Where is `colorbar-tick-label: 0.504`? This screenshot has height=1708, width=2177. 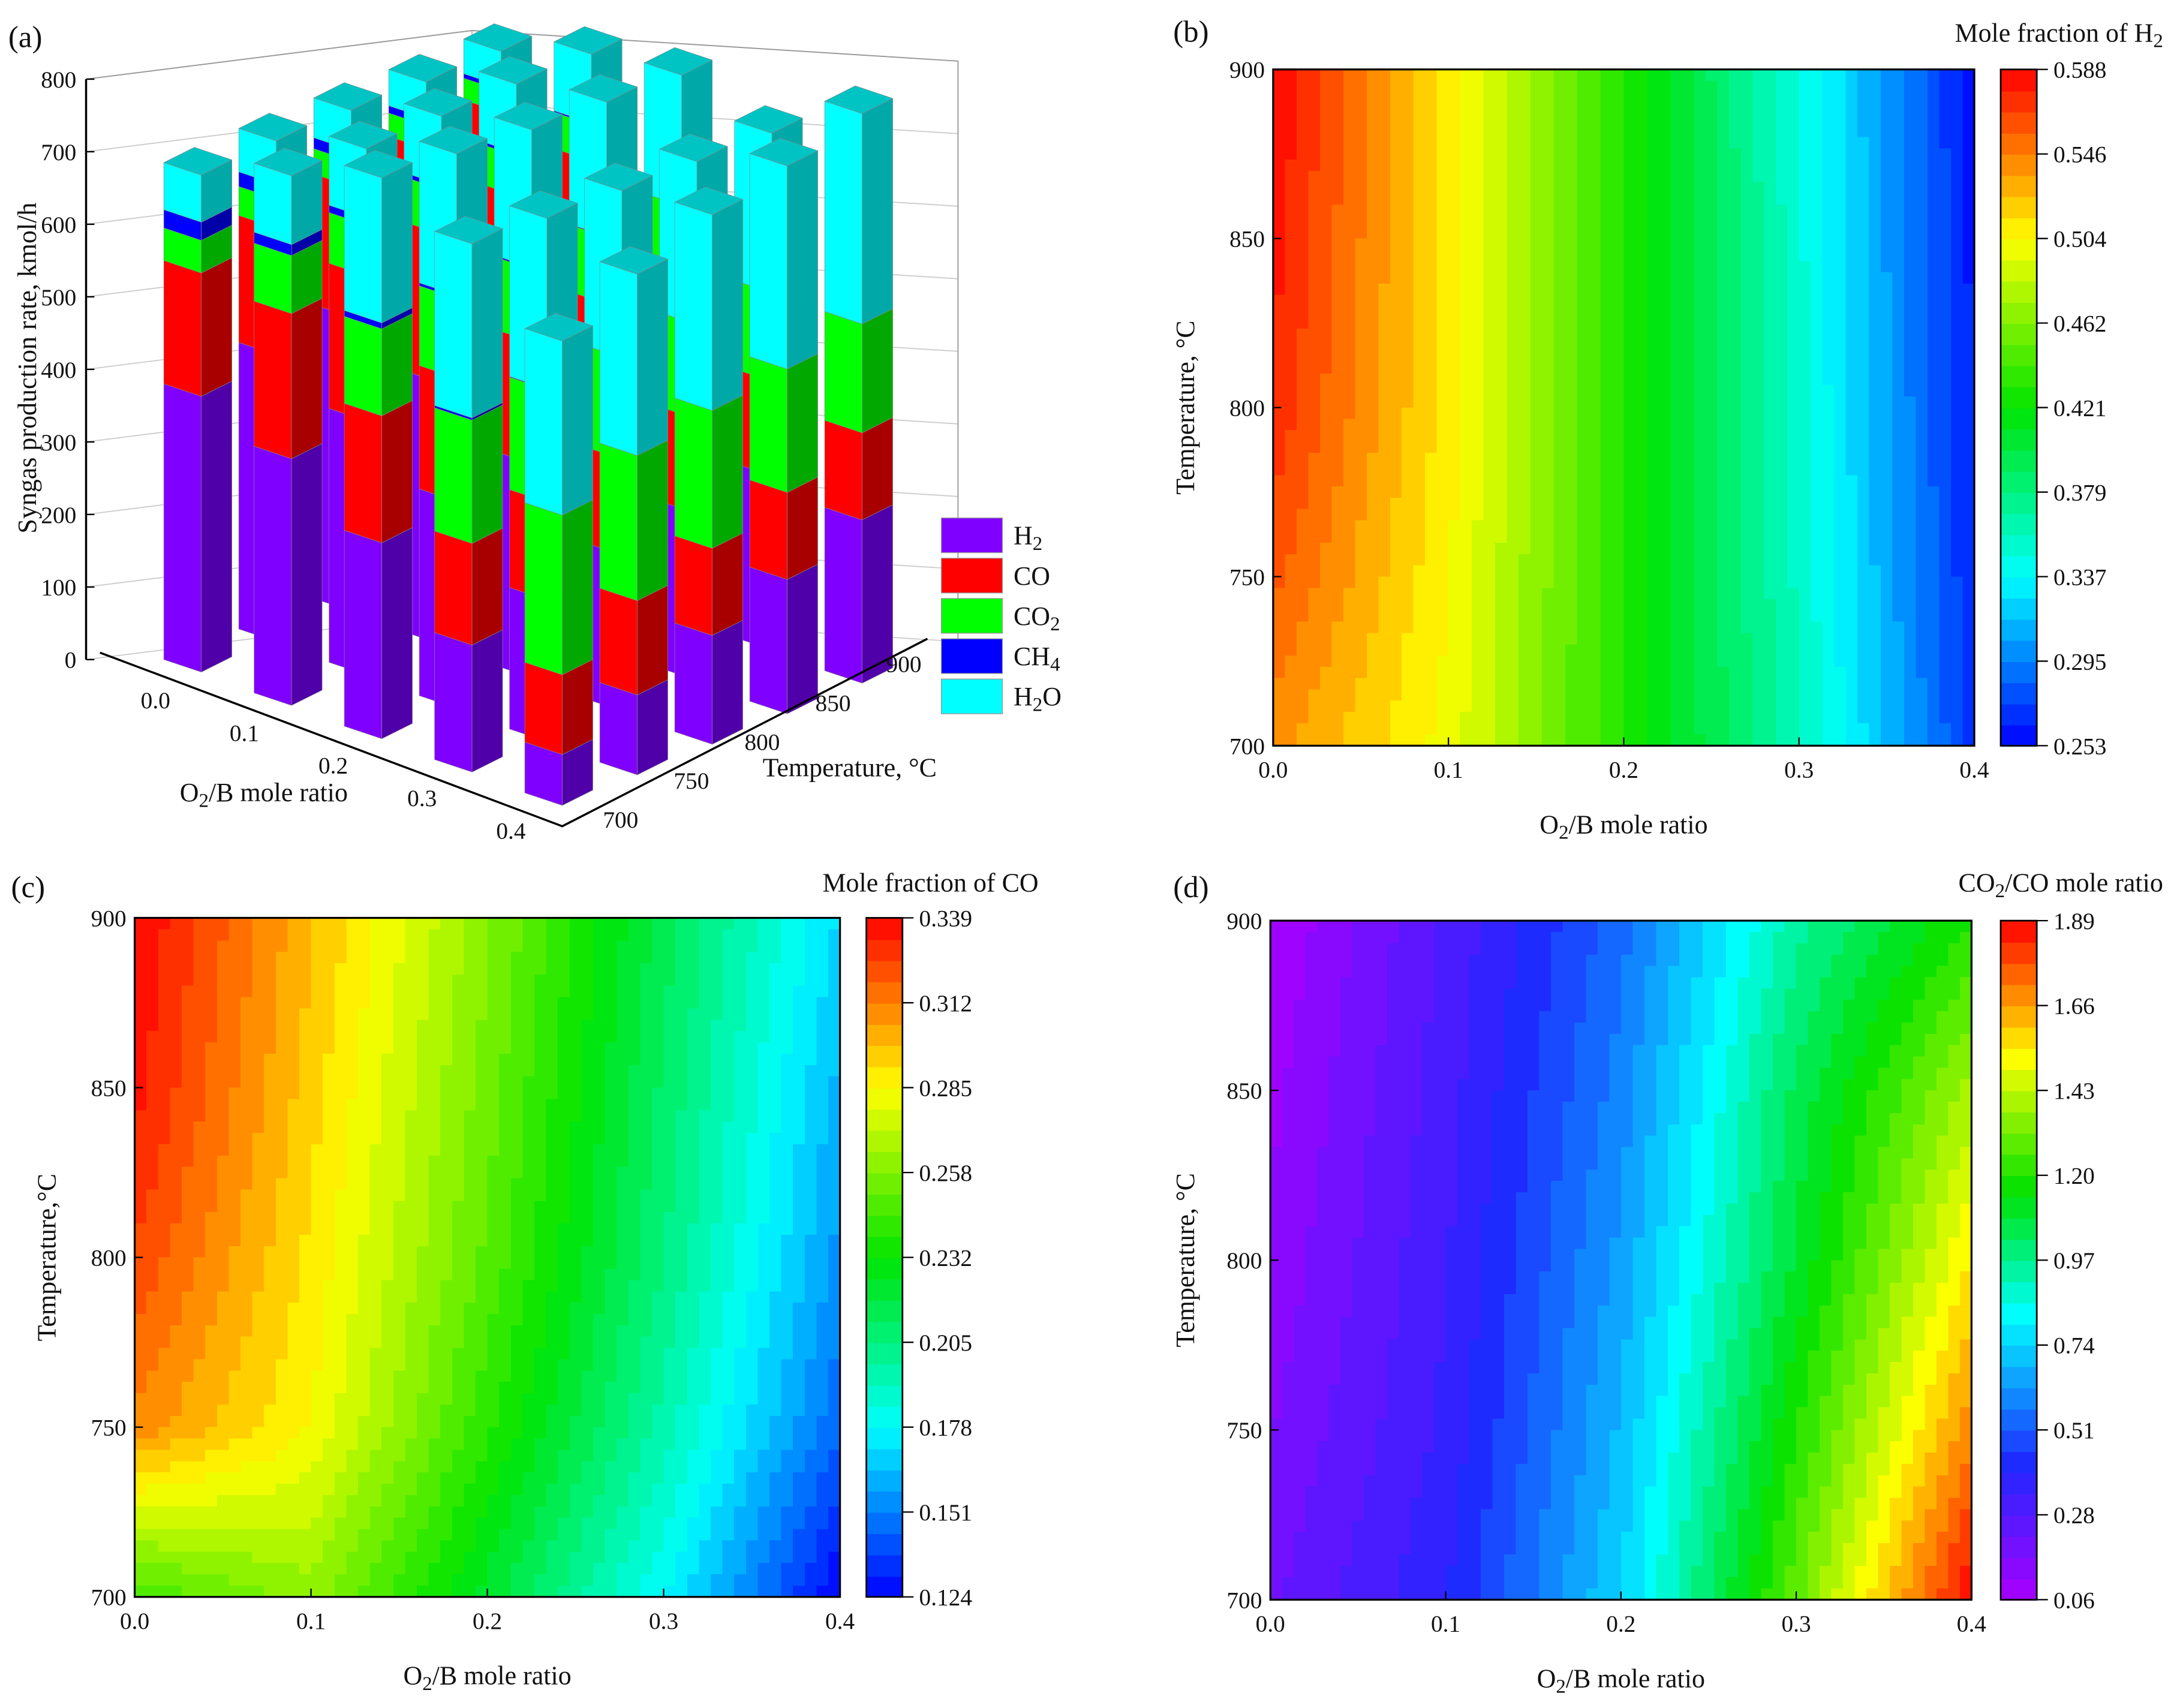
colorbar-tick-label: 0.504 is located at coordinates (2080, 239).